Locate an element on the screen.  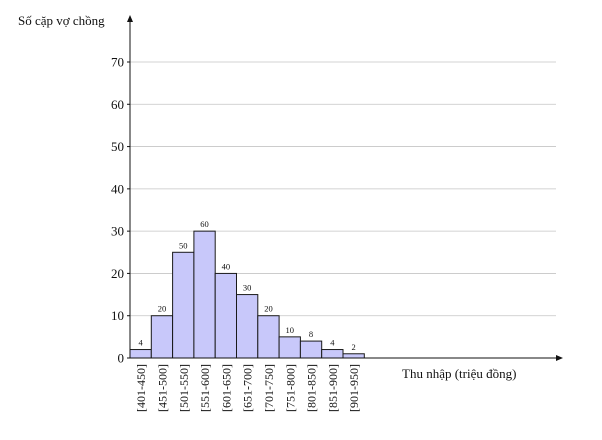
y-tick-label: 40 is located at coordinates (117, 188).